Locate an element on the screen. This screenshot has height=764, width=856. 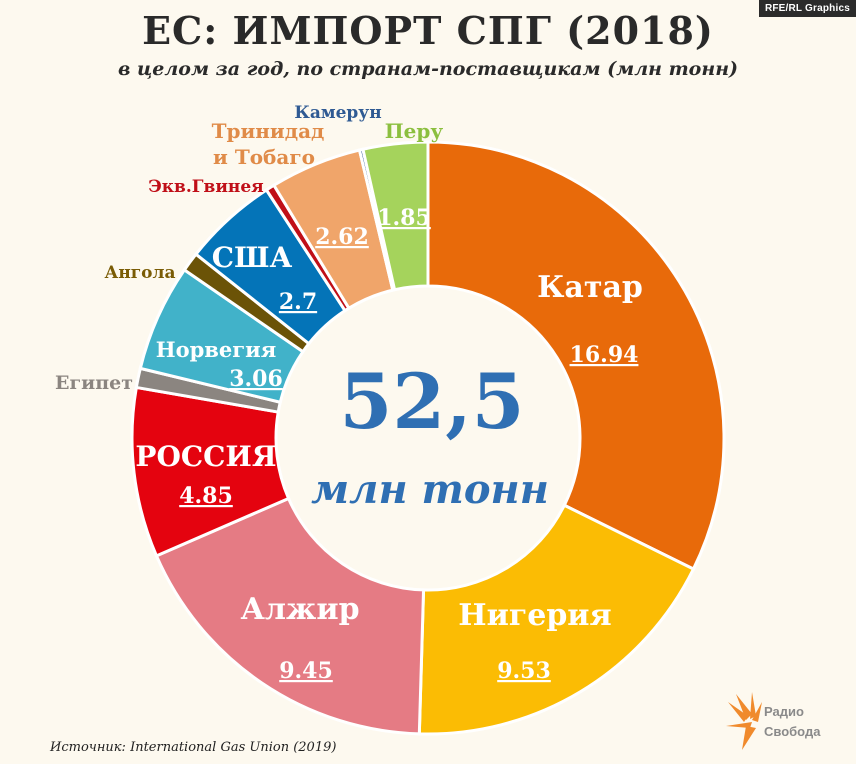
slice-label-11: Перу is located at coordinates (414, 131).